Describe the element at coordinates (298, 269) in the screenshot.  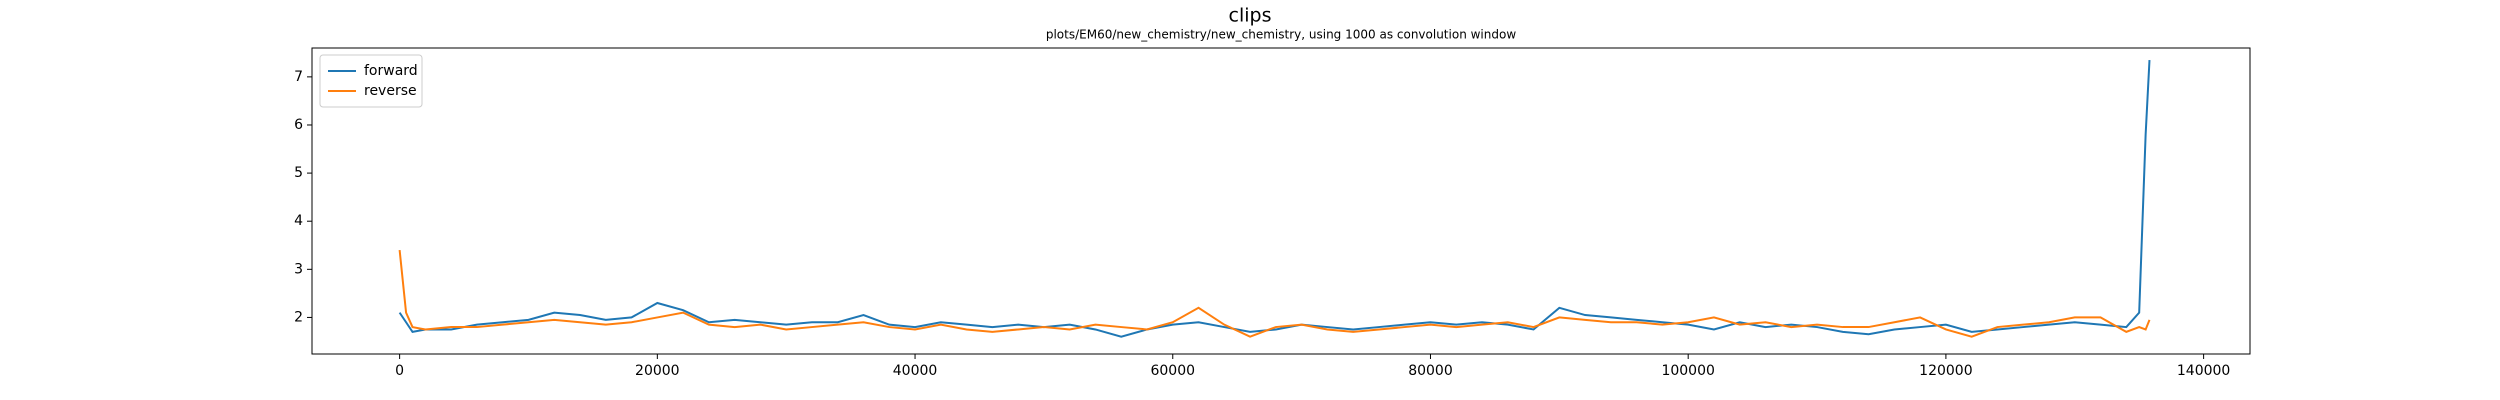
I see `y-tick-label: 3` at that location.